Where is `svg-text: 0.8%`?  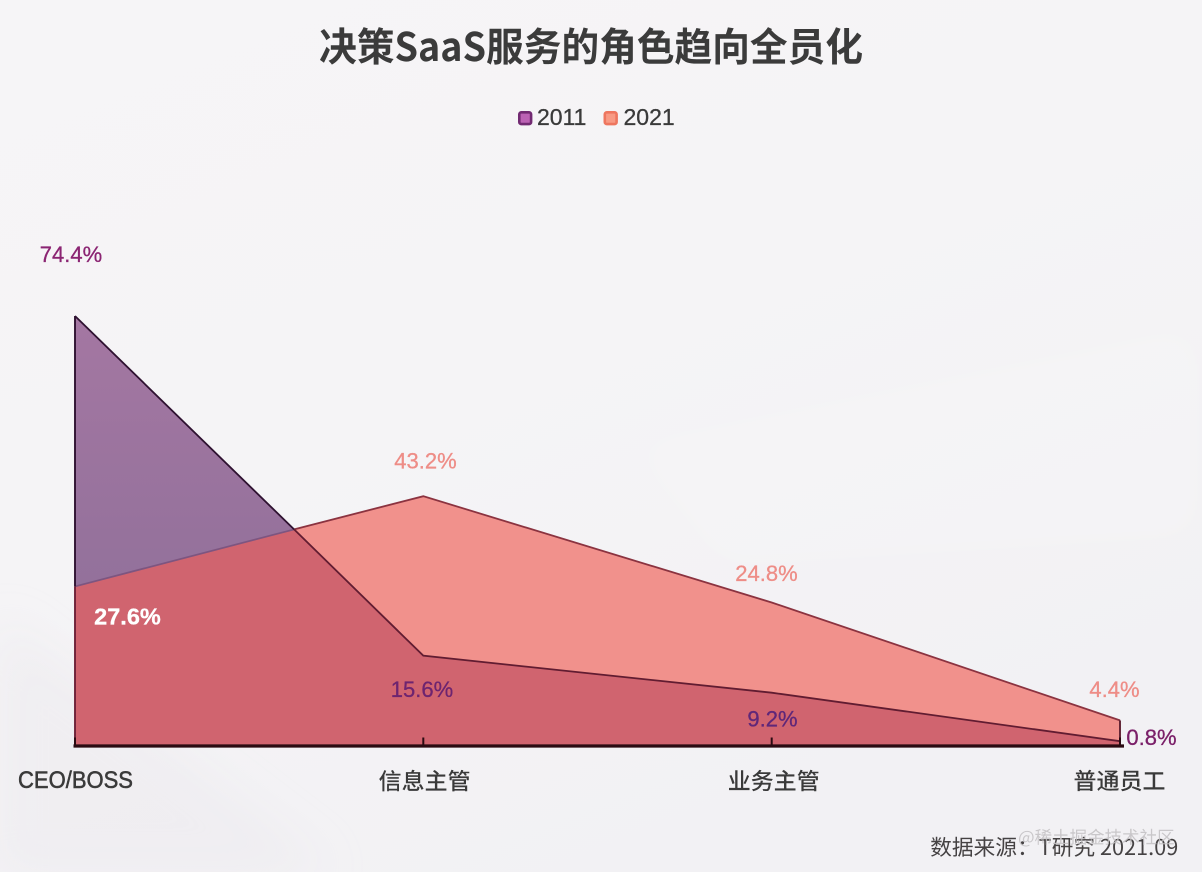 svg-text: 0.8% is located at coordinates (1151, 737).